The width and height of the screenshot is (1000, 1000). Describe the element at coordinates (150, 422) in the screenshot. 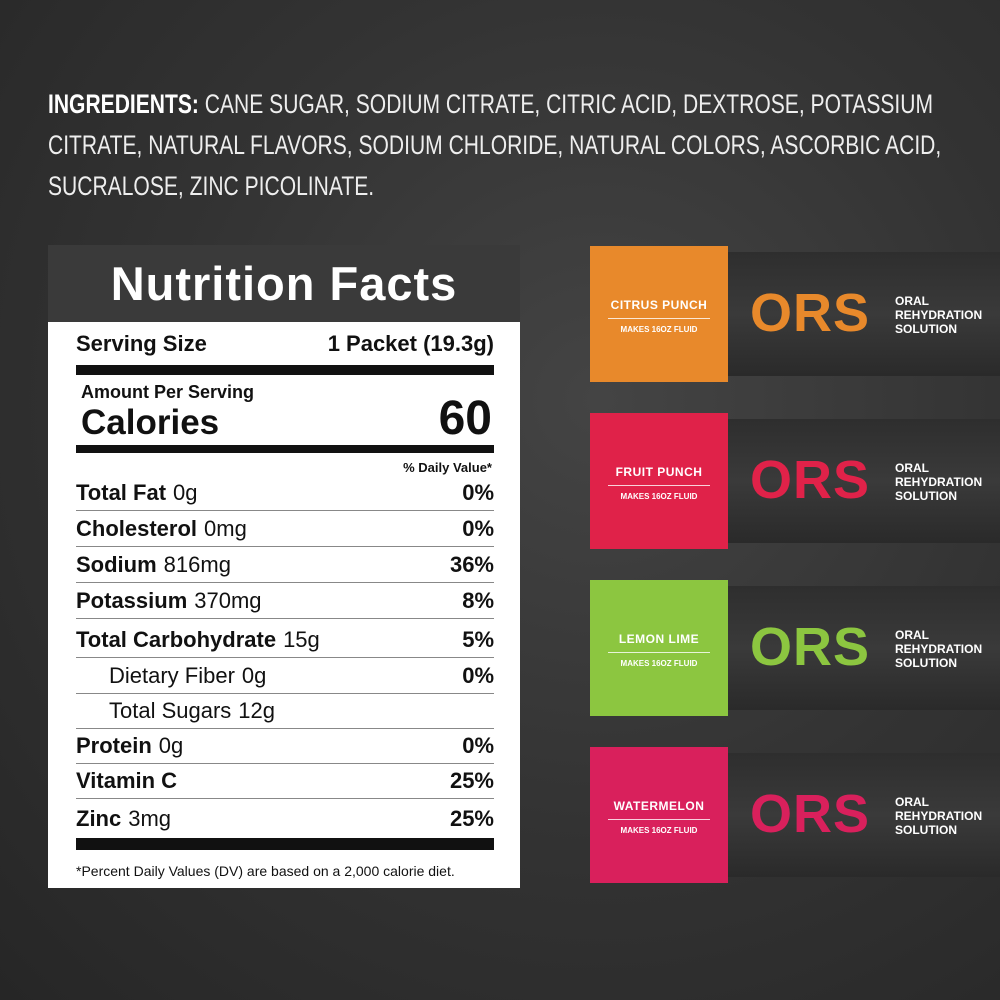

I see `calories-label: Calories` at that location.